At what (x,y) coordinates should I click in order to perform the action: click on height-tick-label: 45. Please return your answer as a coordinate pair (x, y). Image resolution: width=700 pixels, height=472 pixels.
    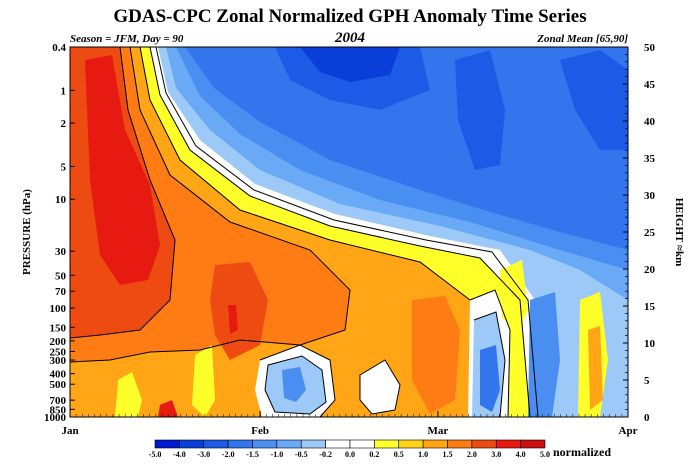
    Looking at the image, I should click on (650, 85).